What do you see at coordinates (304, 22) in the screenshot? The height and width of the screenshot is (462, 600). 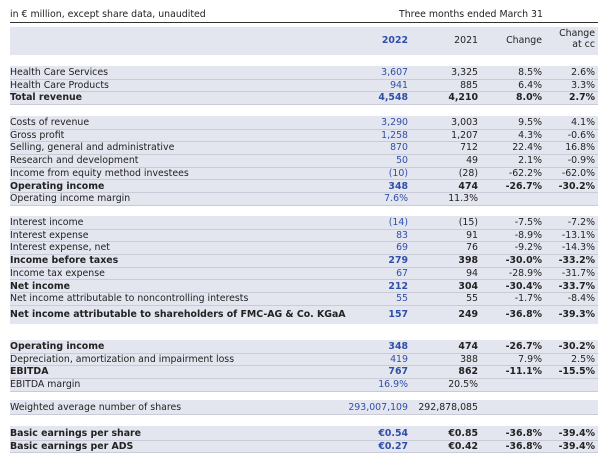 I see `header-divider` at bounding box center [304, 22].